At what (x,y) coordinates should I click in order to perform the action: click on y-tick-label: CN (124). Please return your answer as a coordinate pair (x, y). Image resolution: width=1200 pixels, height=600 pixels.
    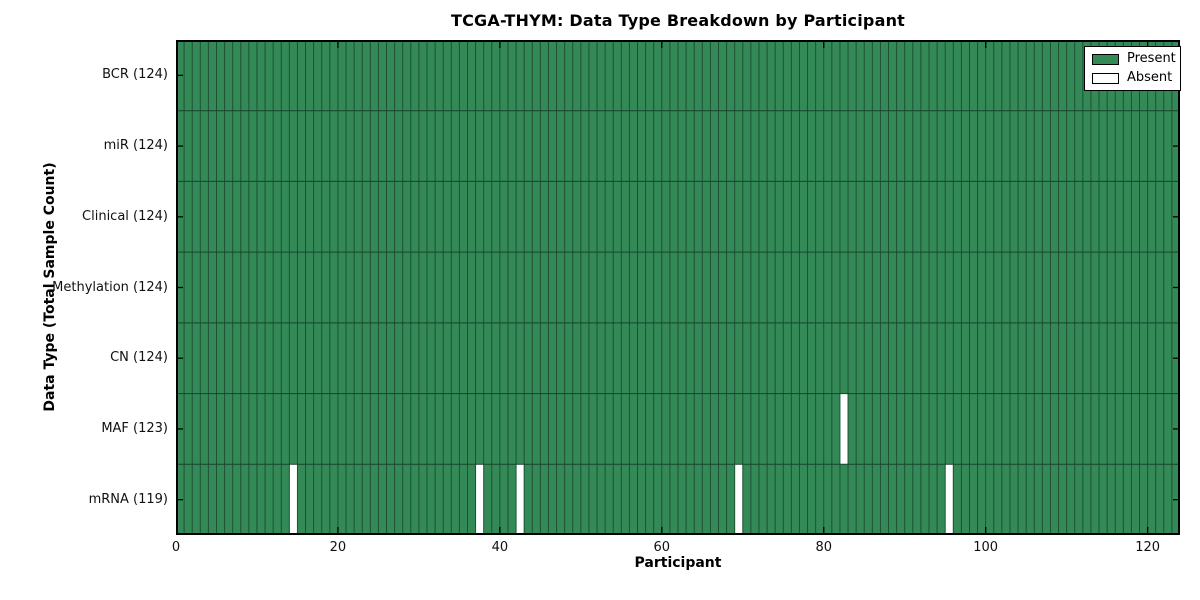
    Looking at the image, I should click on (139, 358).